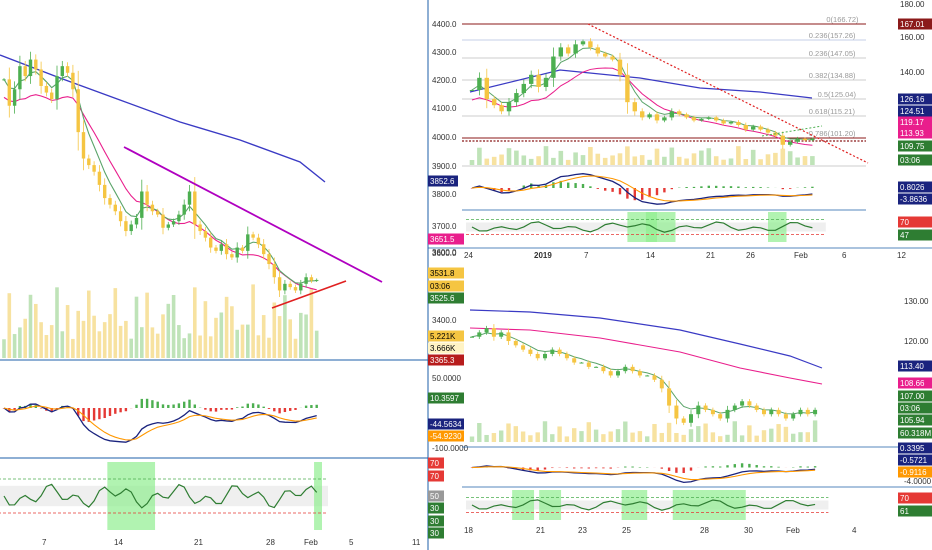  What do you see at coordinates (436, 476) in the screenshot?
I see `left-osc-badge: 70` at bounding box center [436, 476].